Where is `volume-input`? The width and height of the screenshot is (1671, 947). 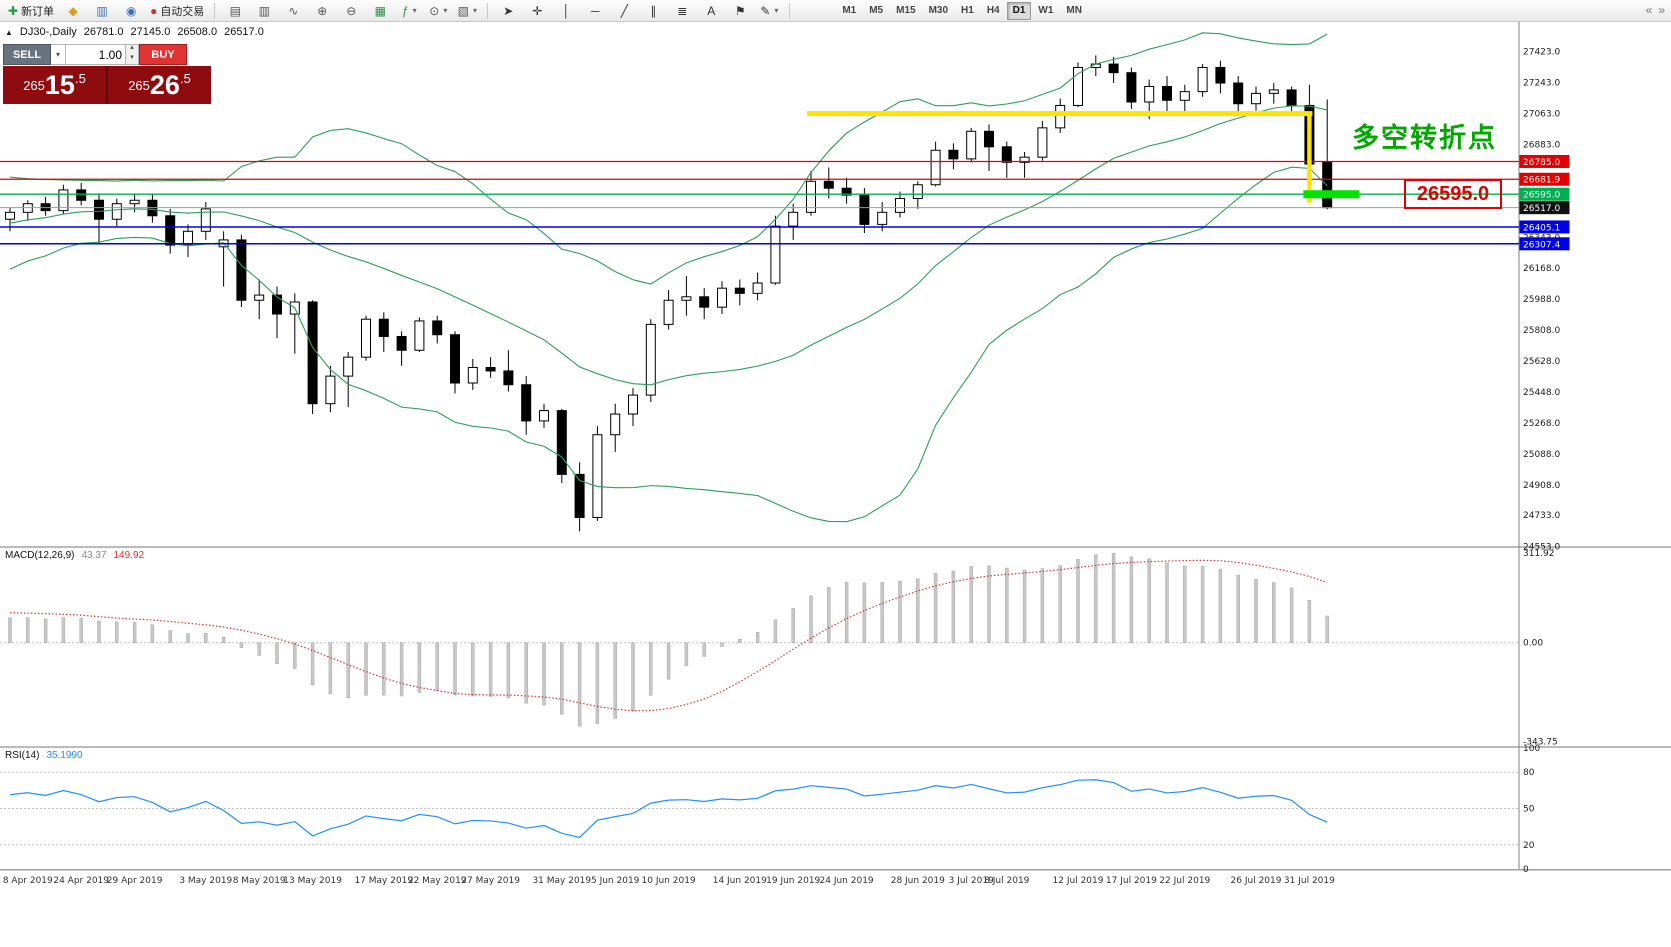 volume-input is located at coordinates (96, 54).